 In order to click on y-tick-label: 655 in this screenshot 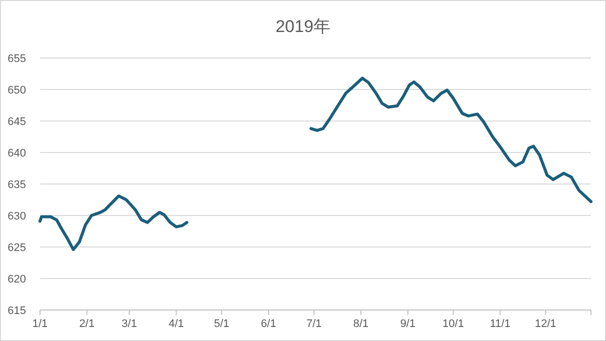, I will do `click(17, 59)`.